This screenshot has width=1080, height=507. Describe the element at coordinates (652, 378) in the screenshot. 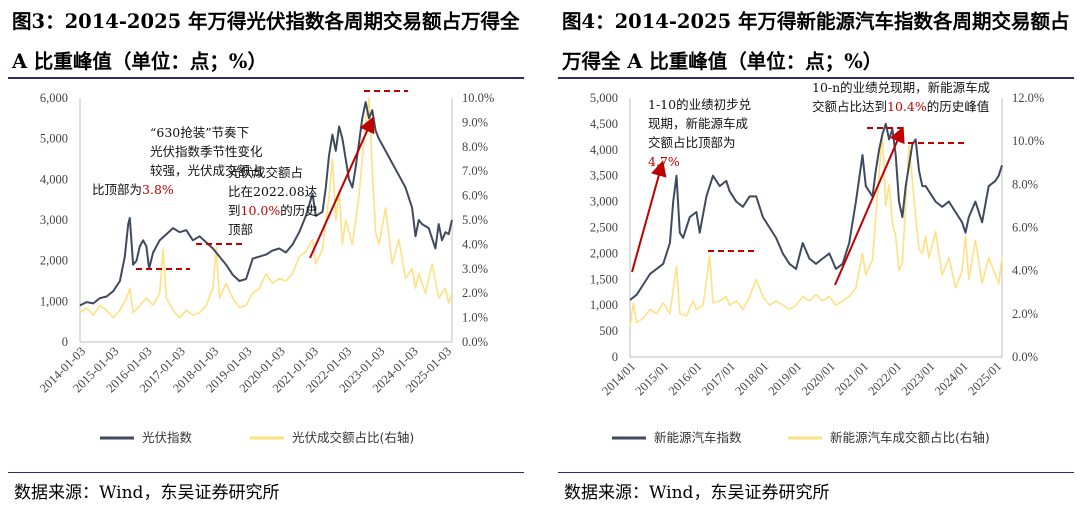

I see `x-tick-label: 2015/01` at that location.